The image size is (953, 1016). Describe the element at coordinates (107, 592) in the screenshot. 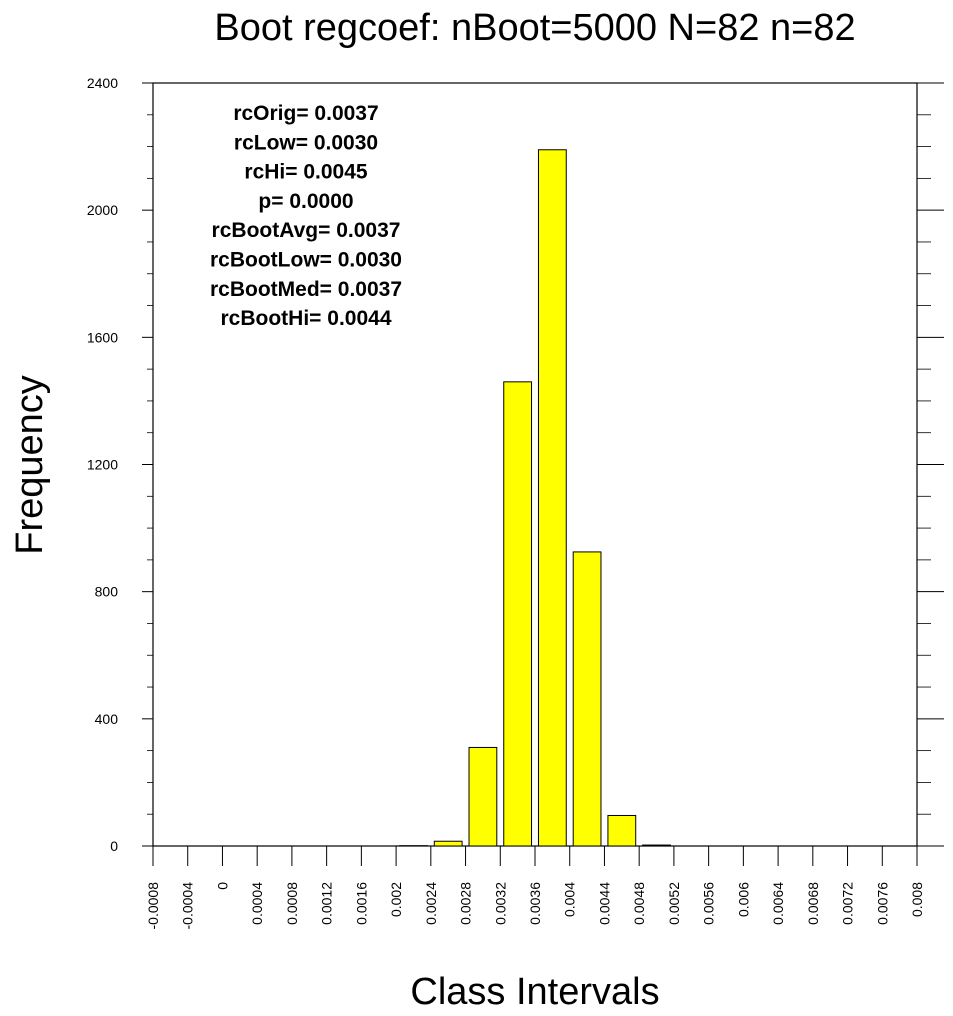

I see `y-tick-label: 800` at that location.